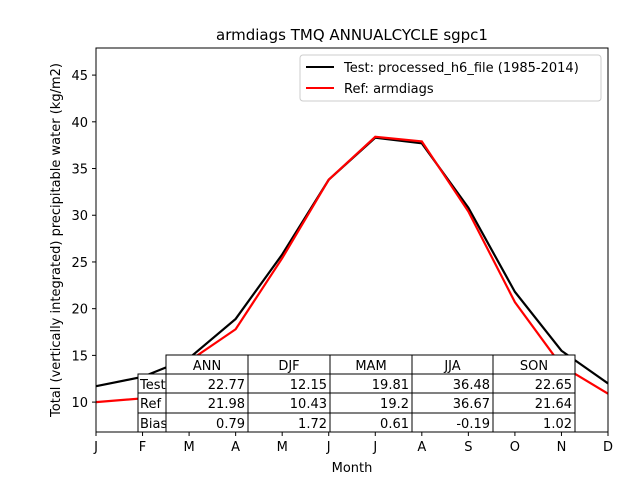 This screenshot has height=480, width=640. Describe the element at coordinates (370, 366) in the screenshot. I see `table-header: MAM` at that location.